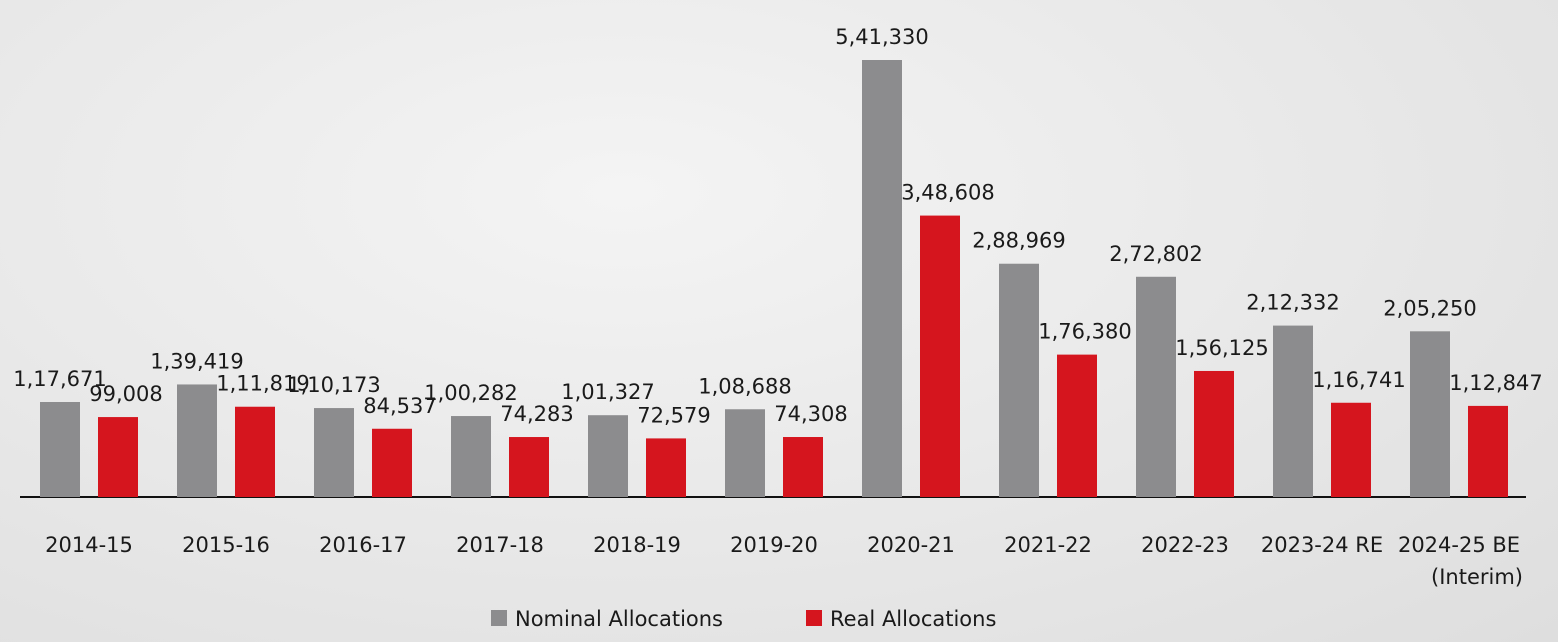  I want to click on value-label: 1,00,282, so click(471, 393).